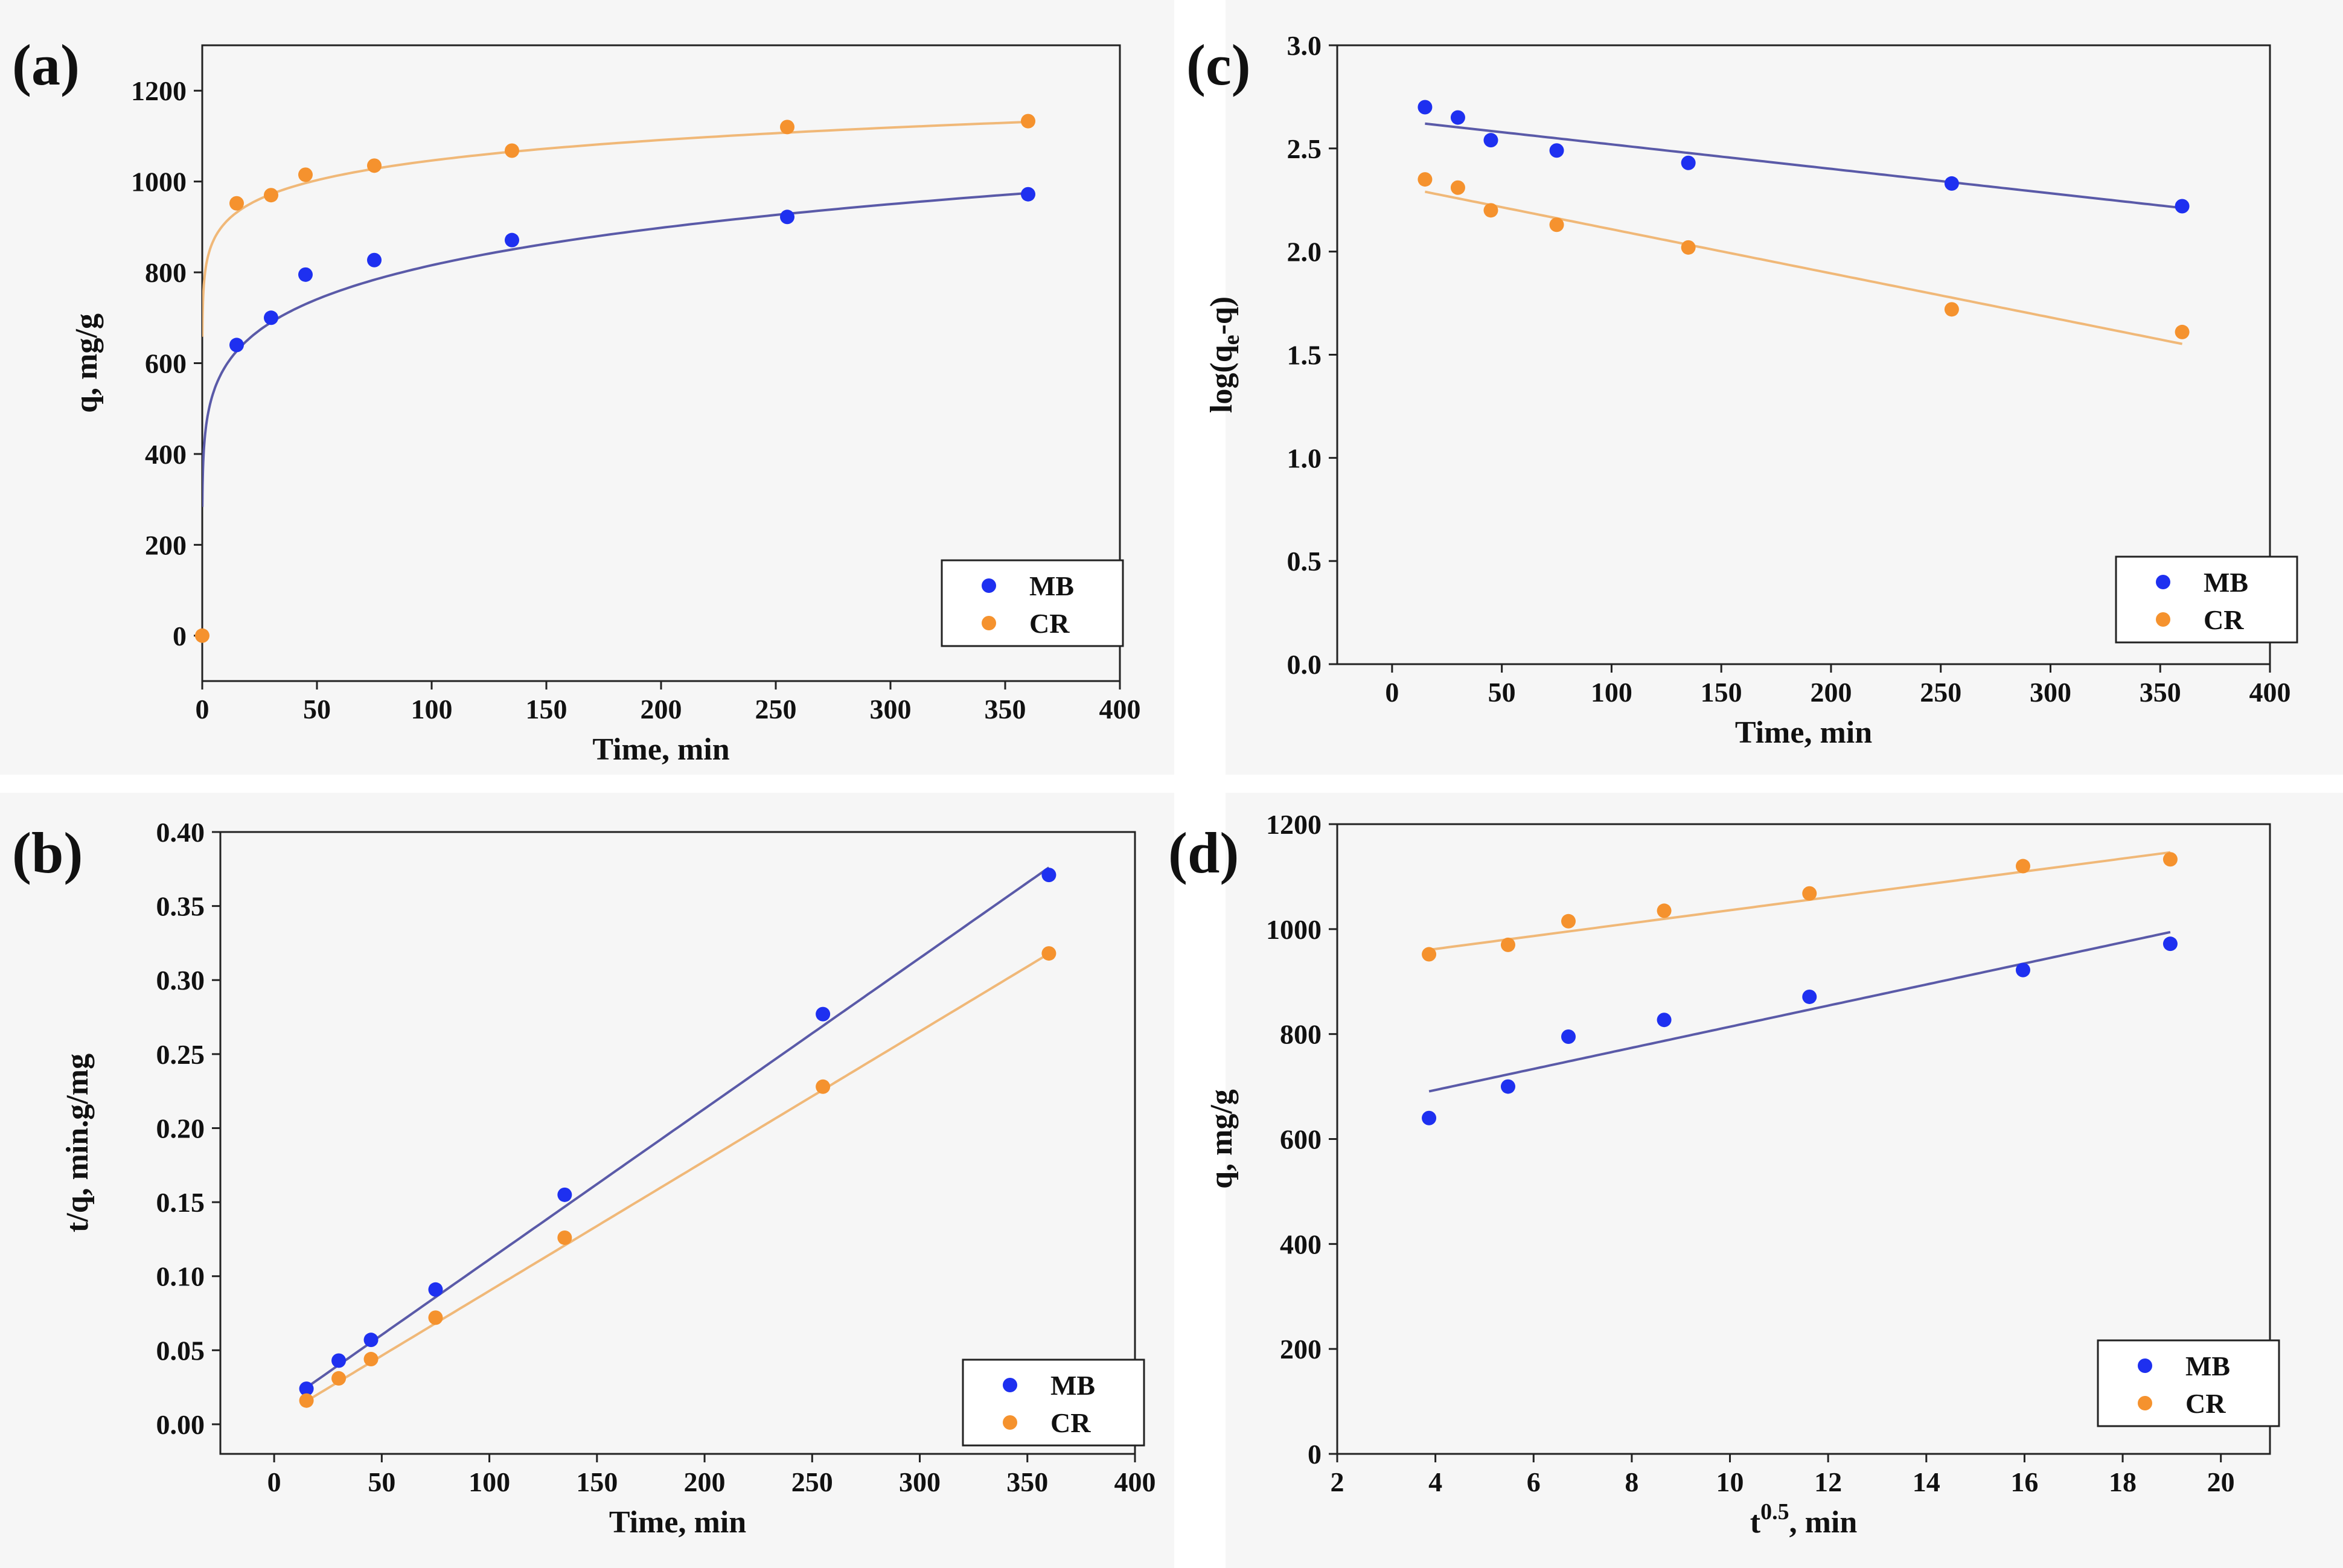 The height and width of the screenshot is (1568, 2343). What do you see at coordinates (1301, 1139) in the screenshot?
I see `y-tick-label: 600` at bounding box center [1301, 1139].